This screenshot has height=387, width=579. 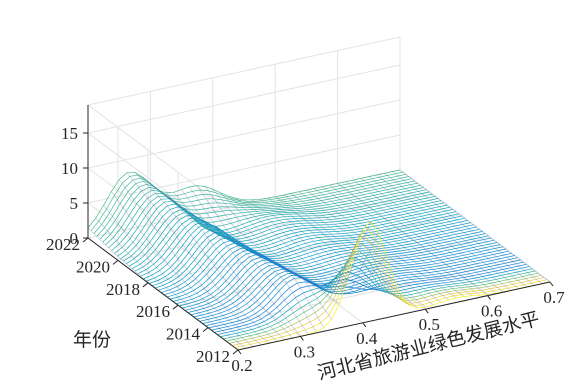 What do you see at coordinates (241, 365) in the screenshot?
I see `x-tick-label: 0.2` at bounding box center [241, 365].